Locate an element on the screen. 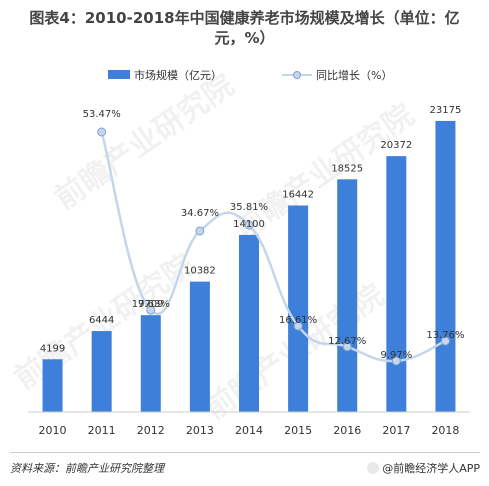  x-tick-label: 2017 is located at coordinates (396, 430).